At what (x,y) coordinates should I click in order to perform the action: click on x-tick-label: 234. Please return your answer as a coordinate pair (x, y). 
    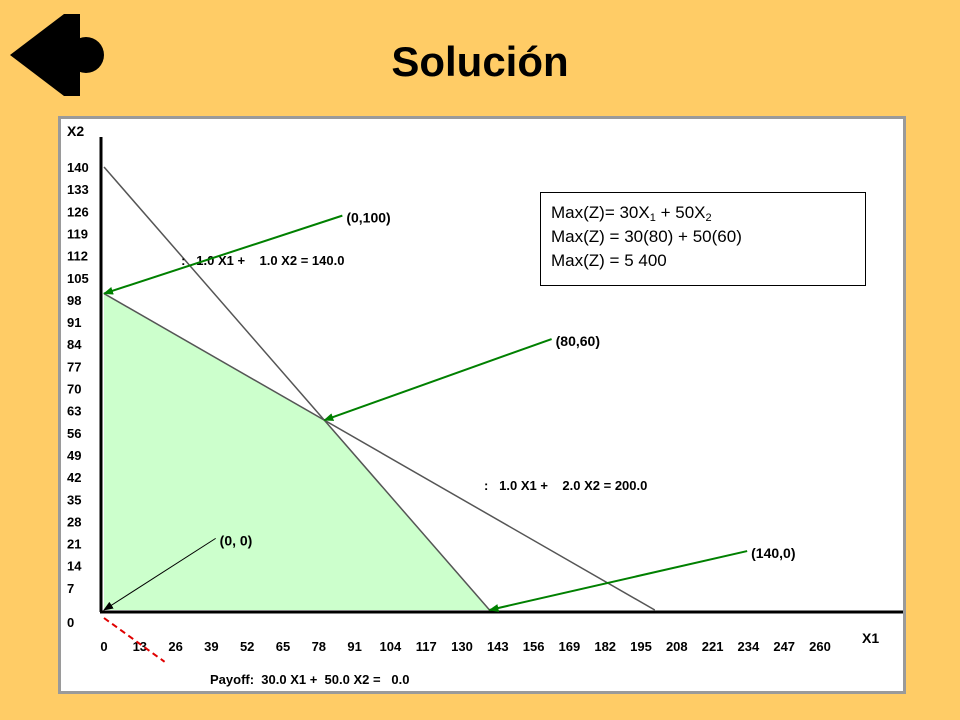
    Looking at the image, I should click on (749, 646).